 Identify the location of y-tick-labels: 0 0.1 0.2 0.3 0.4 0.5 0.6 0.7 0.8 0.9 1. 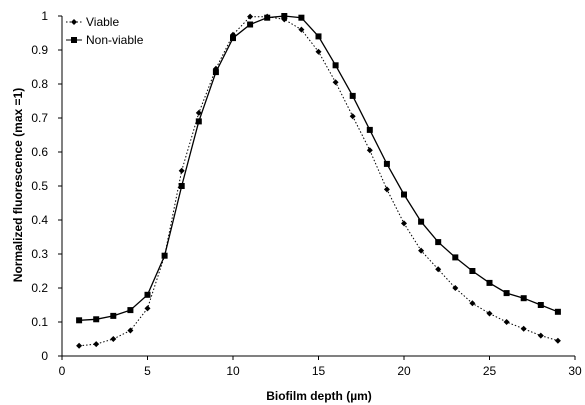
(39, 186).